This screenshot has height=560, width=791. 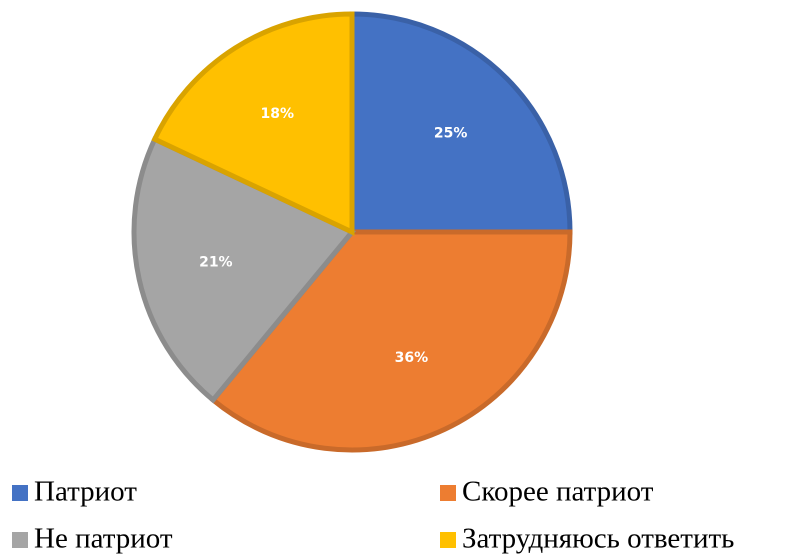 I want to click on legend-label: Скорее патриот, so click(x=558, y=492).